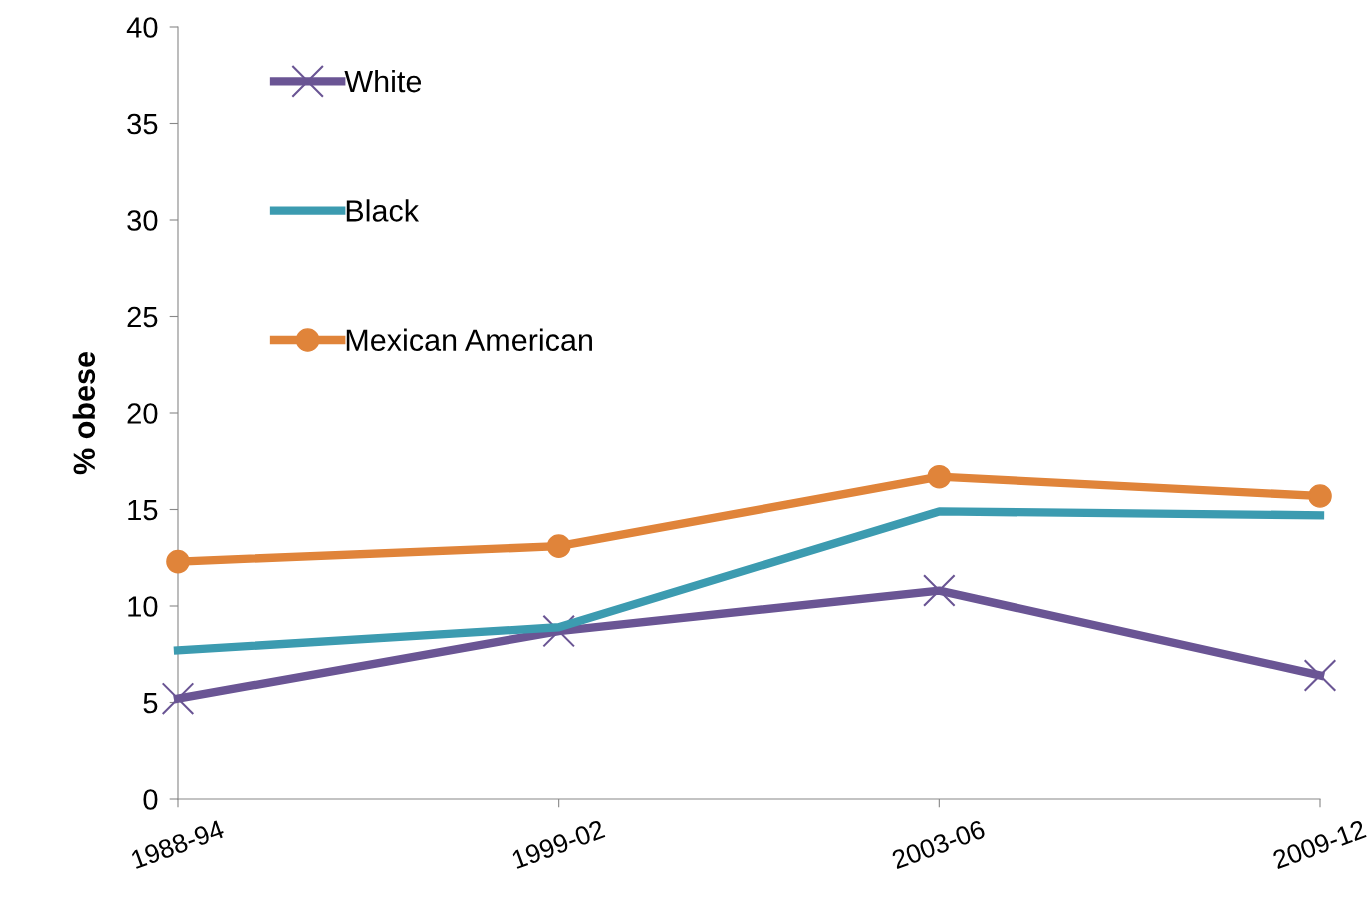 The width and height of the screenshot is (1369, 902). I want to click on y-tick-label: 25, so click(142, 317).